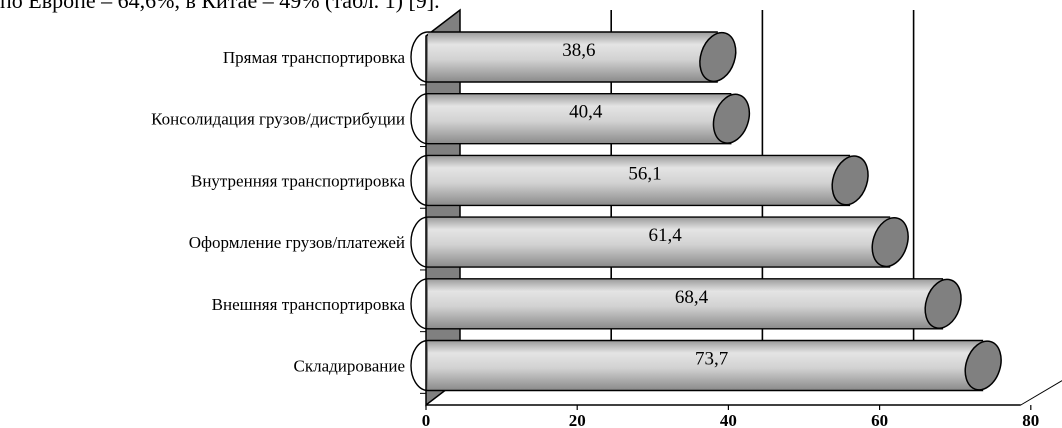 This screenshot has height=428, width=1062. Describe the element at coordinates (665, 235) in the screenshot. I see `data-label: 61,4` at that location.